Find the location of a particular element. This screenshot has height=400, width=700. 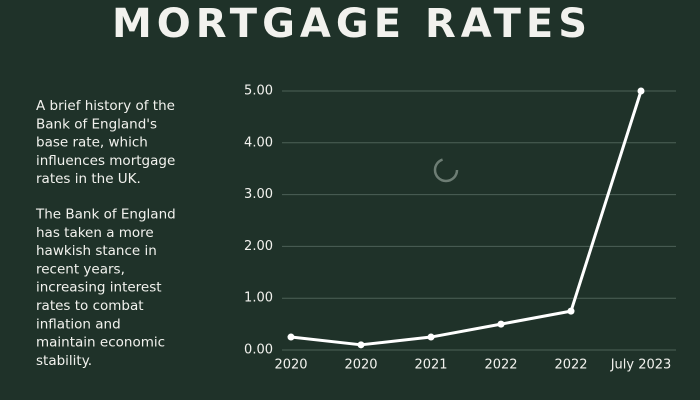

y-tick-label: 4.00 is located at coordinates (258, 142).